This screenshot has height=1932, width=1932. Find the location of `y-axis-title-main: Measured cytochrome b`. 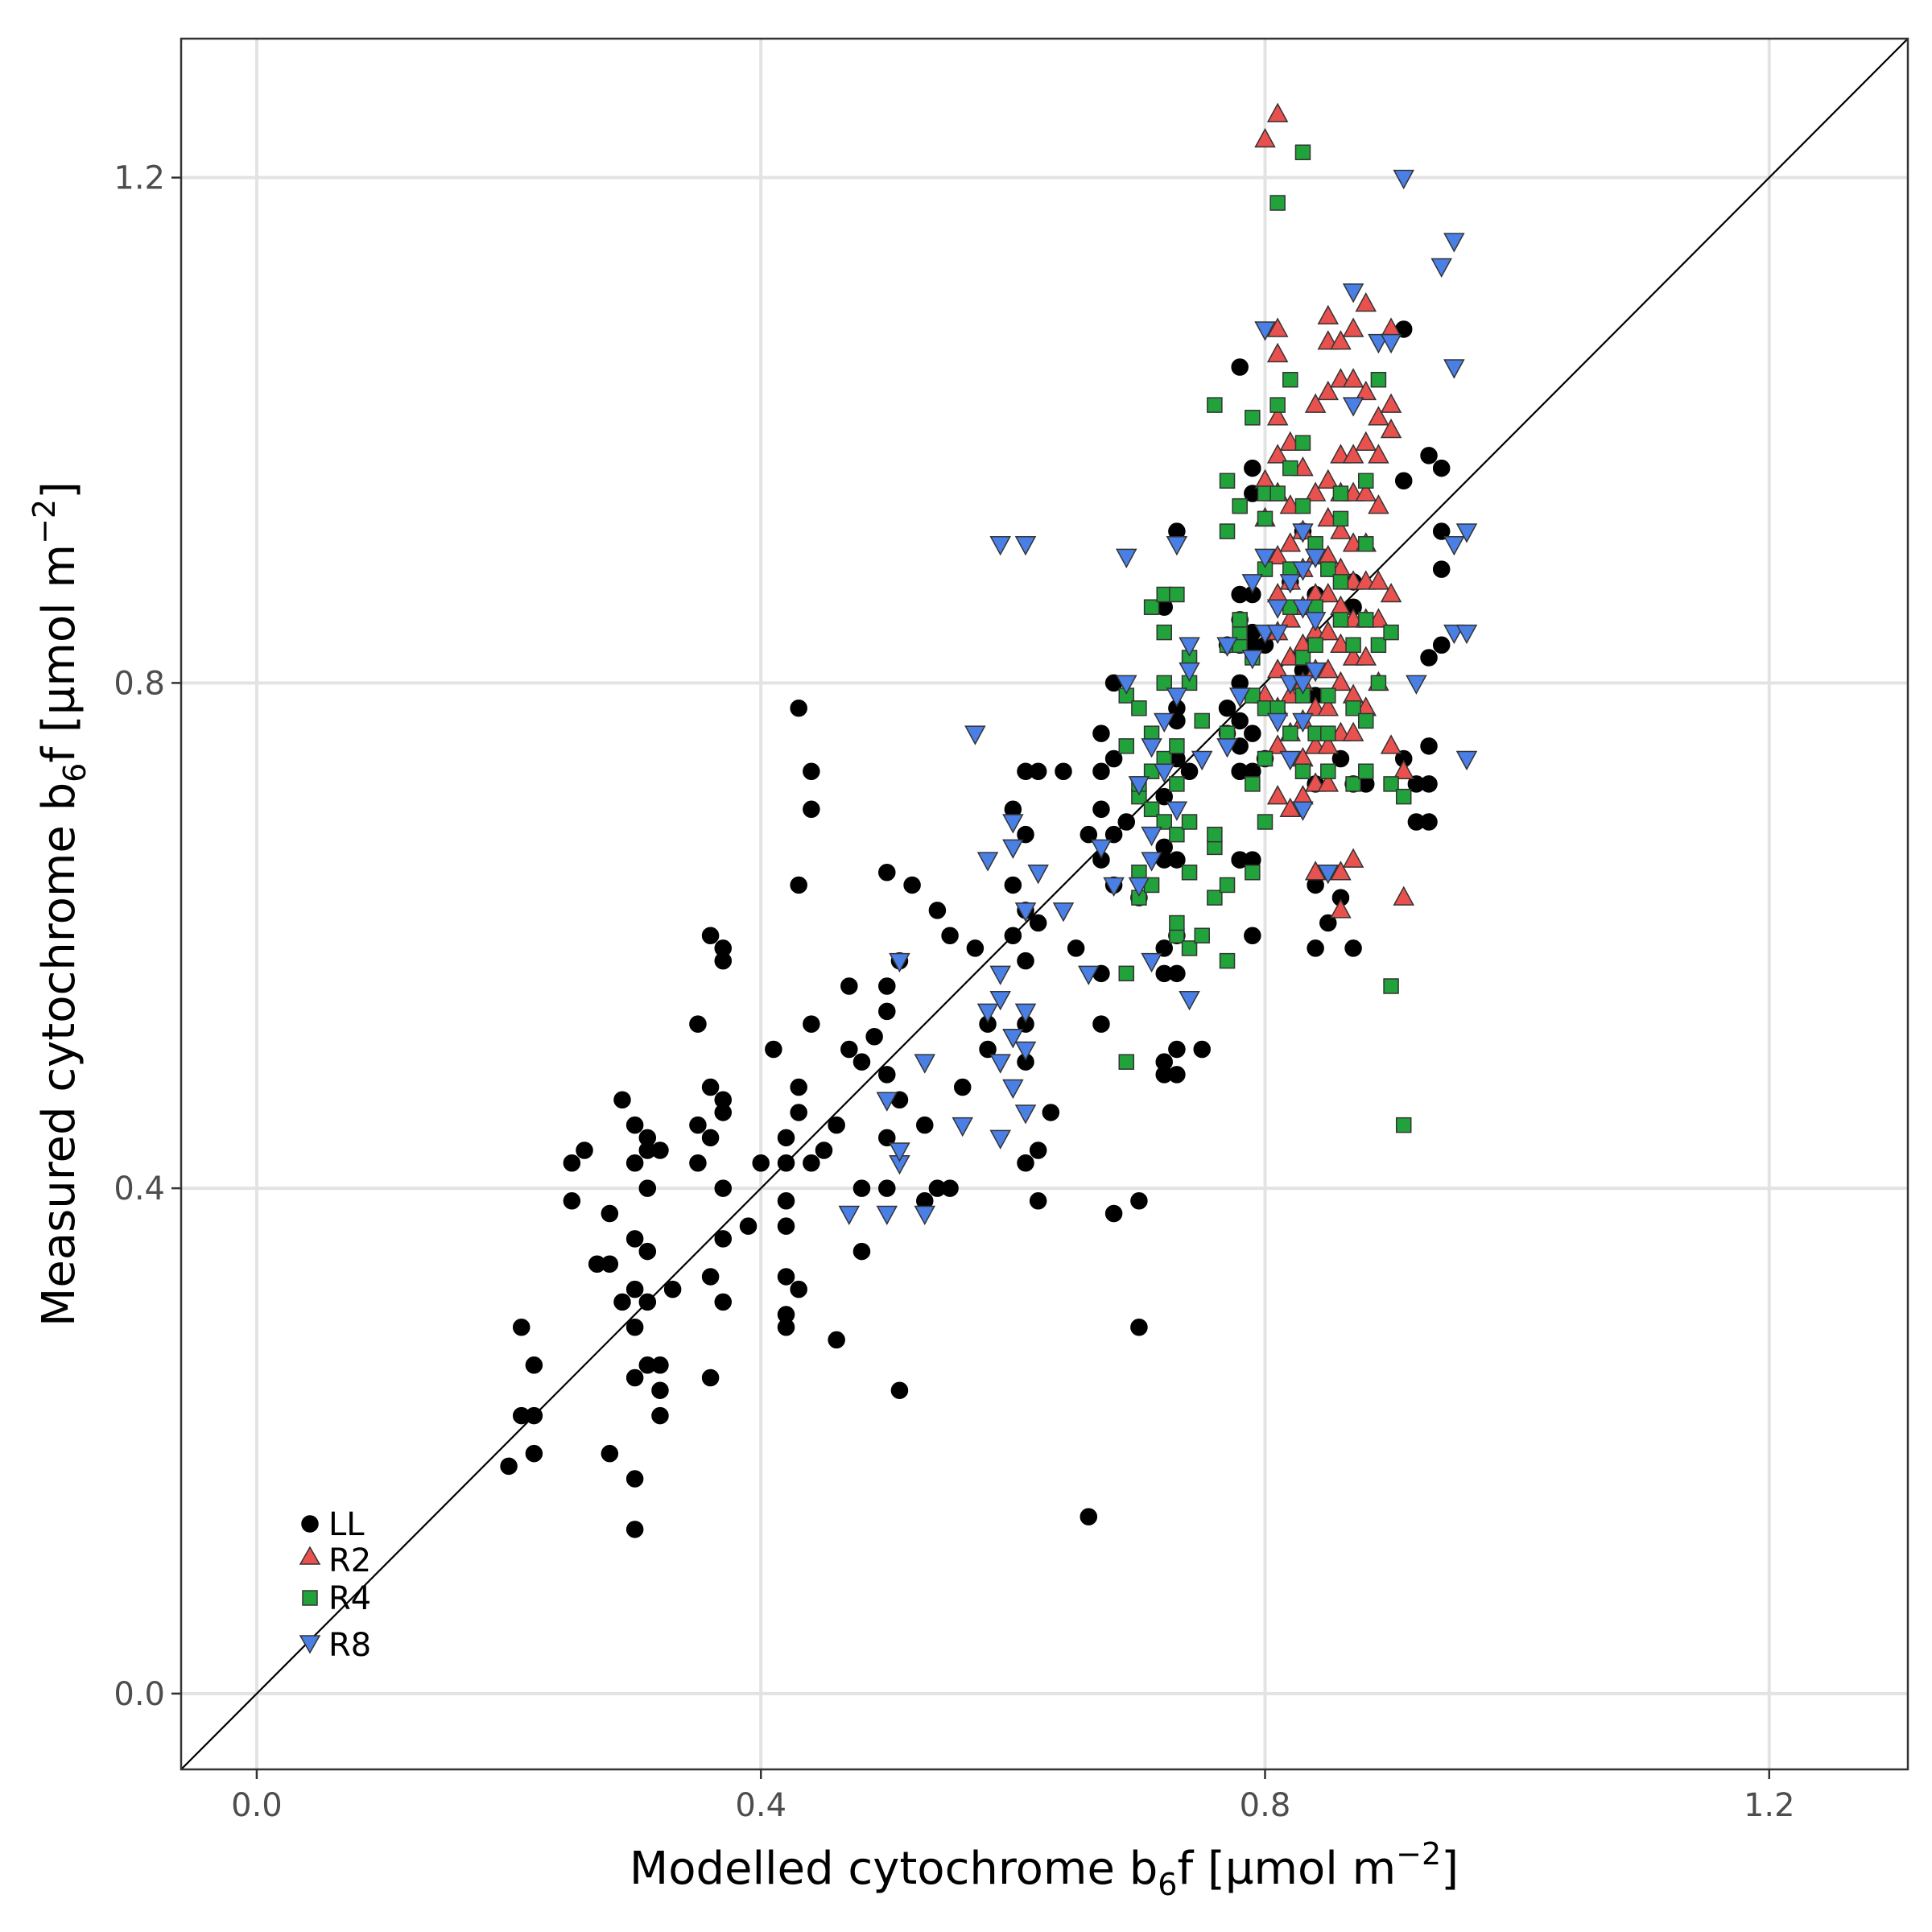

y-axis-title-main: Measured cytochrome b is located at coordinates (59, 1054).